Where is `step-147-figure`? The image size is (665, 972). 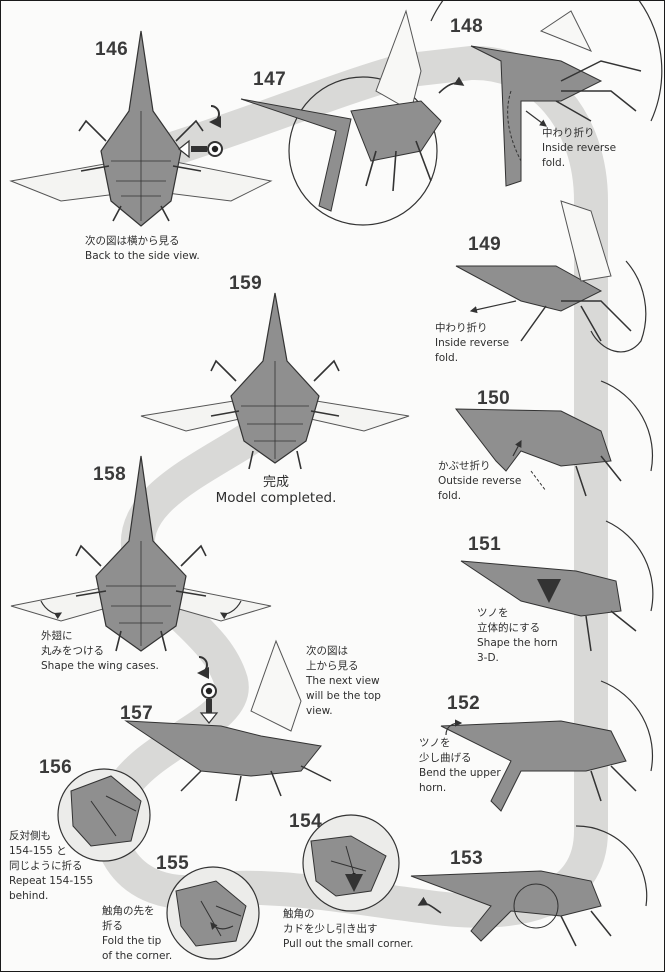 step-147-figure is located at coordinates (341, 117).